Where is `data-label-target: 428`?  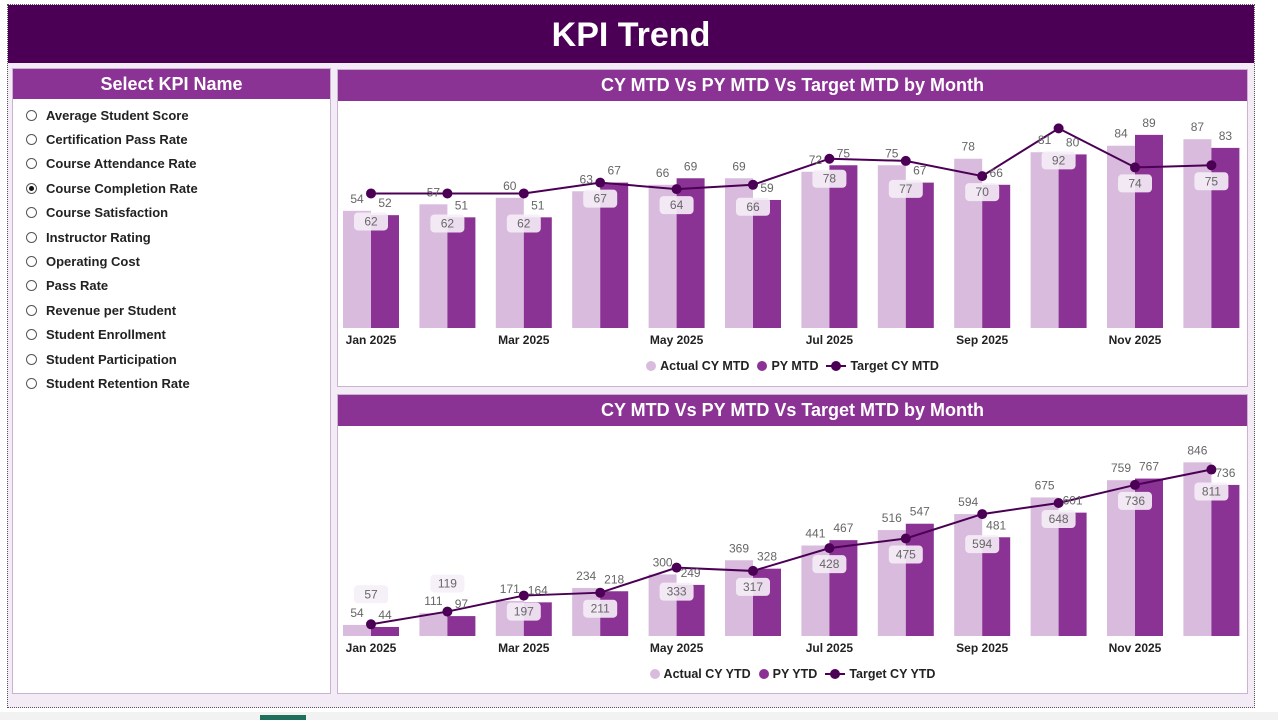
data-label-target: 428 is located at coordinates (829, 564).